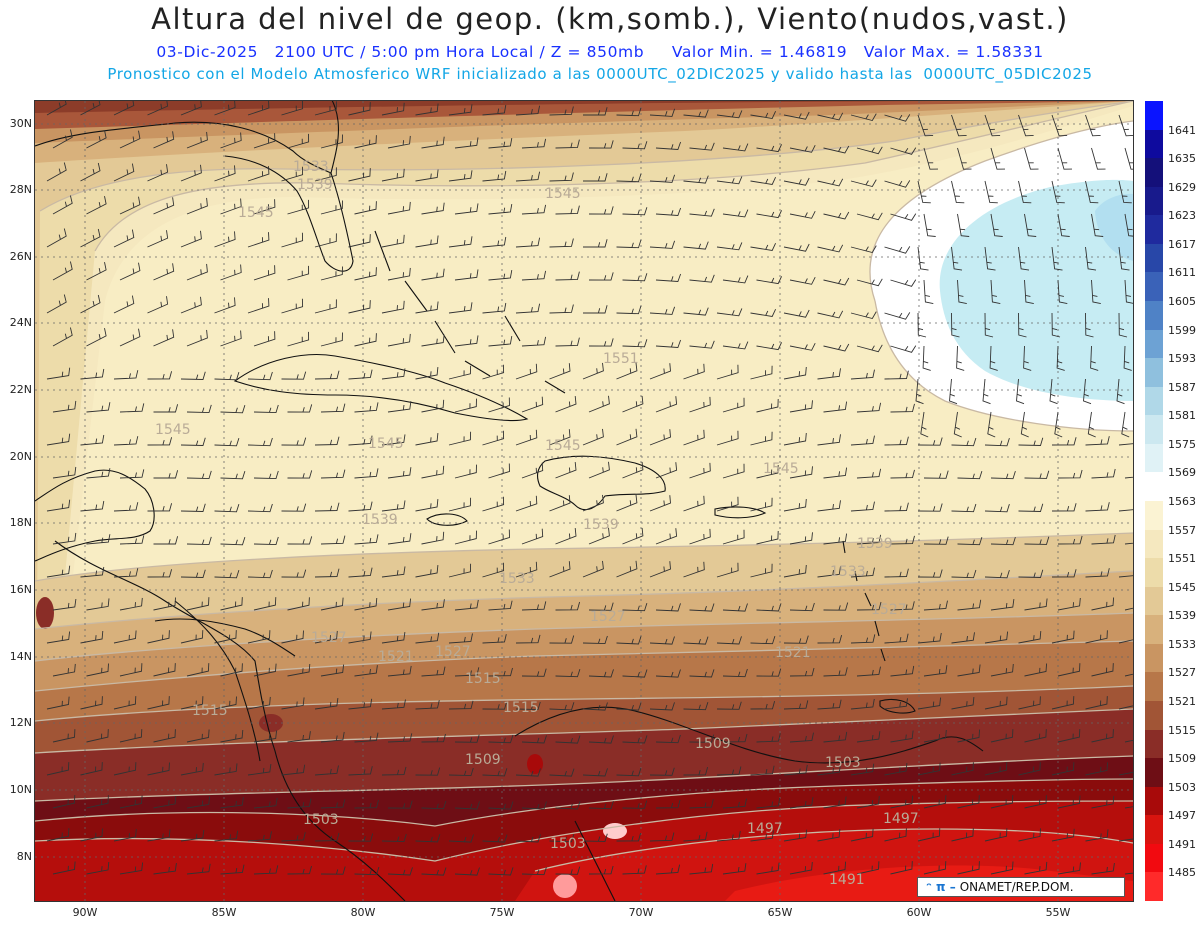 The image size is (1200, 927). Describe the element at coordinates (321, 820) in the screenshot. I see `contour-label: 1503` at that location.